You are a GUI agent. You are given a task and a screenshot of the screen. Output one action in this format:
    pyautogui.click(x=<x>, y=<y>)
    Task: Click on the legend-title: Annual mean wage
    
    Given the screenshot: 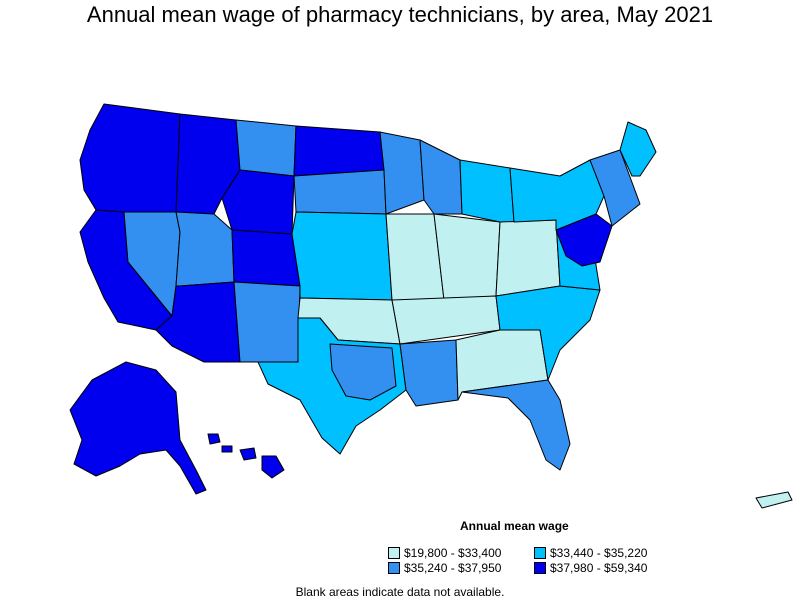 What is the action you would take?
    pyautogui.click(x=514, y=526)
    